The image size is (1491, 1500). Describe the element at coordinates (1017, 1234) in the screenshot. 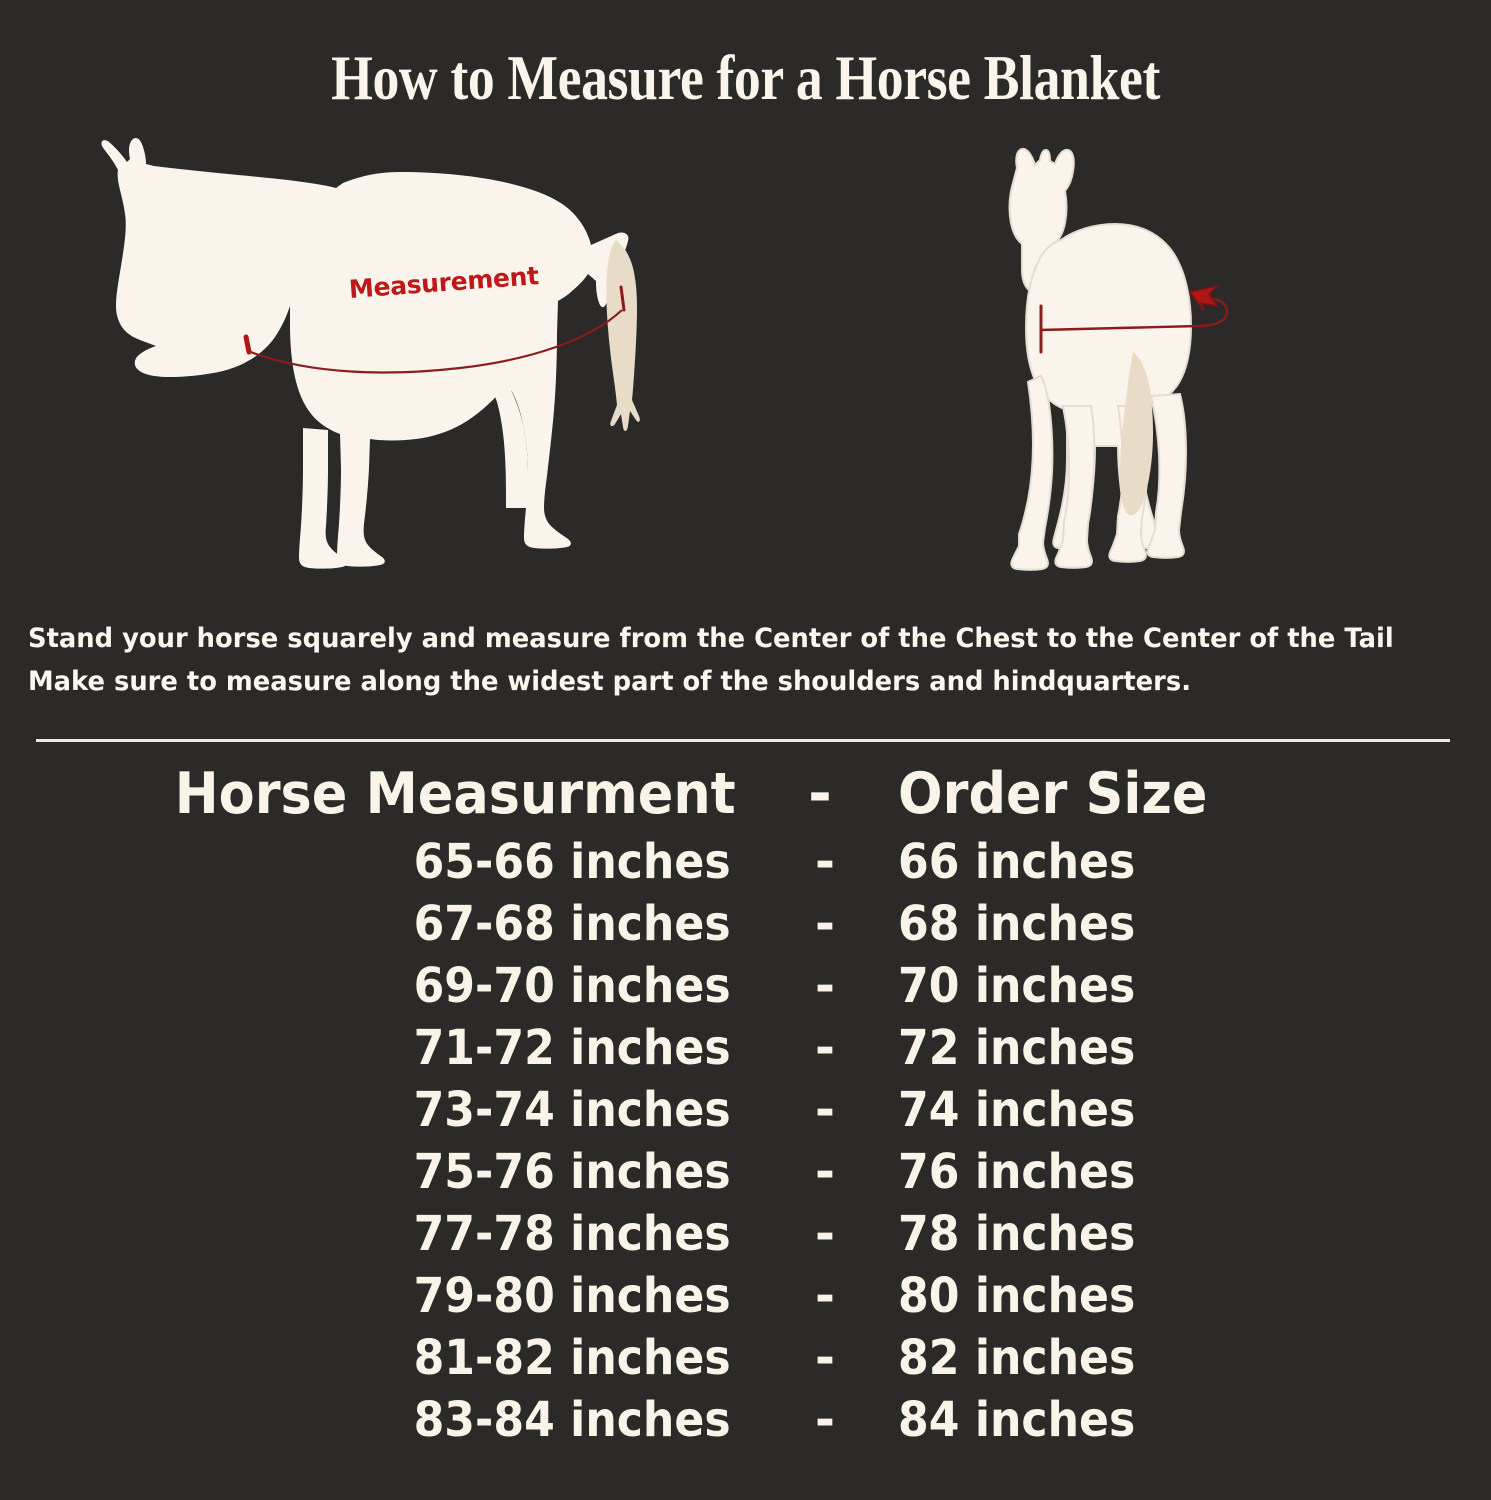

I see `row-order-size: 78 inches` at that location.